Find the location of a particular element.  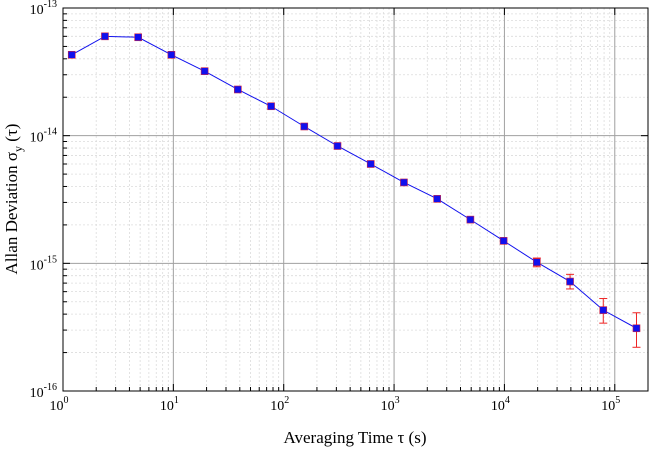

x-axis-title: Averaging Time τ (s) is located at coordinates (355, 437).